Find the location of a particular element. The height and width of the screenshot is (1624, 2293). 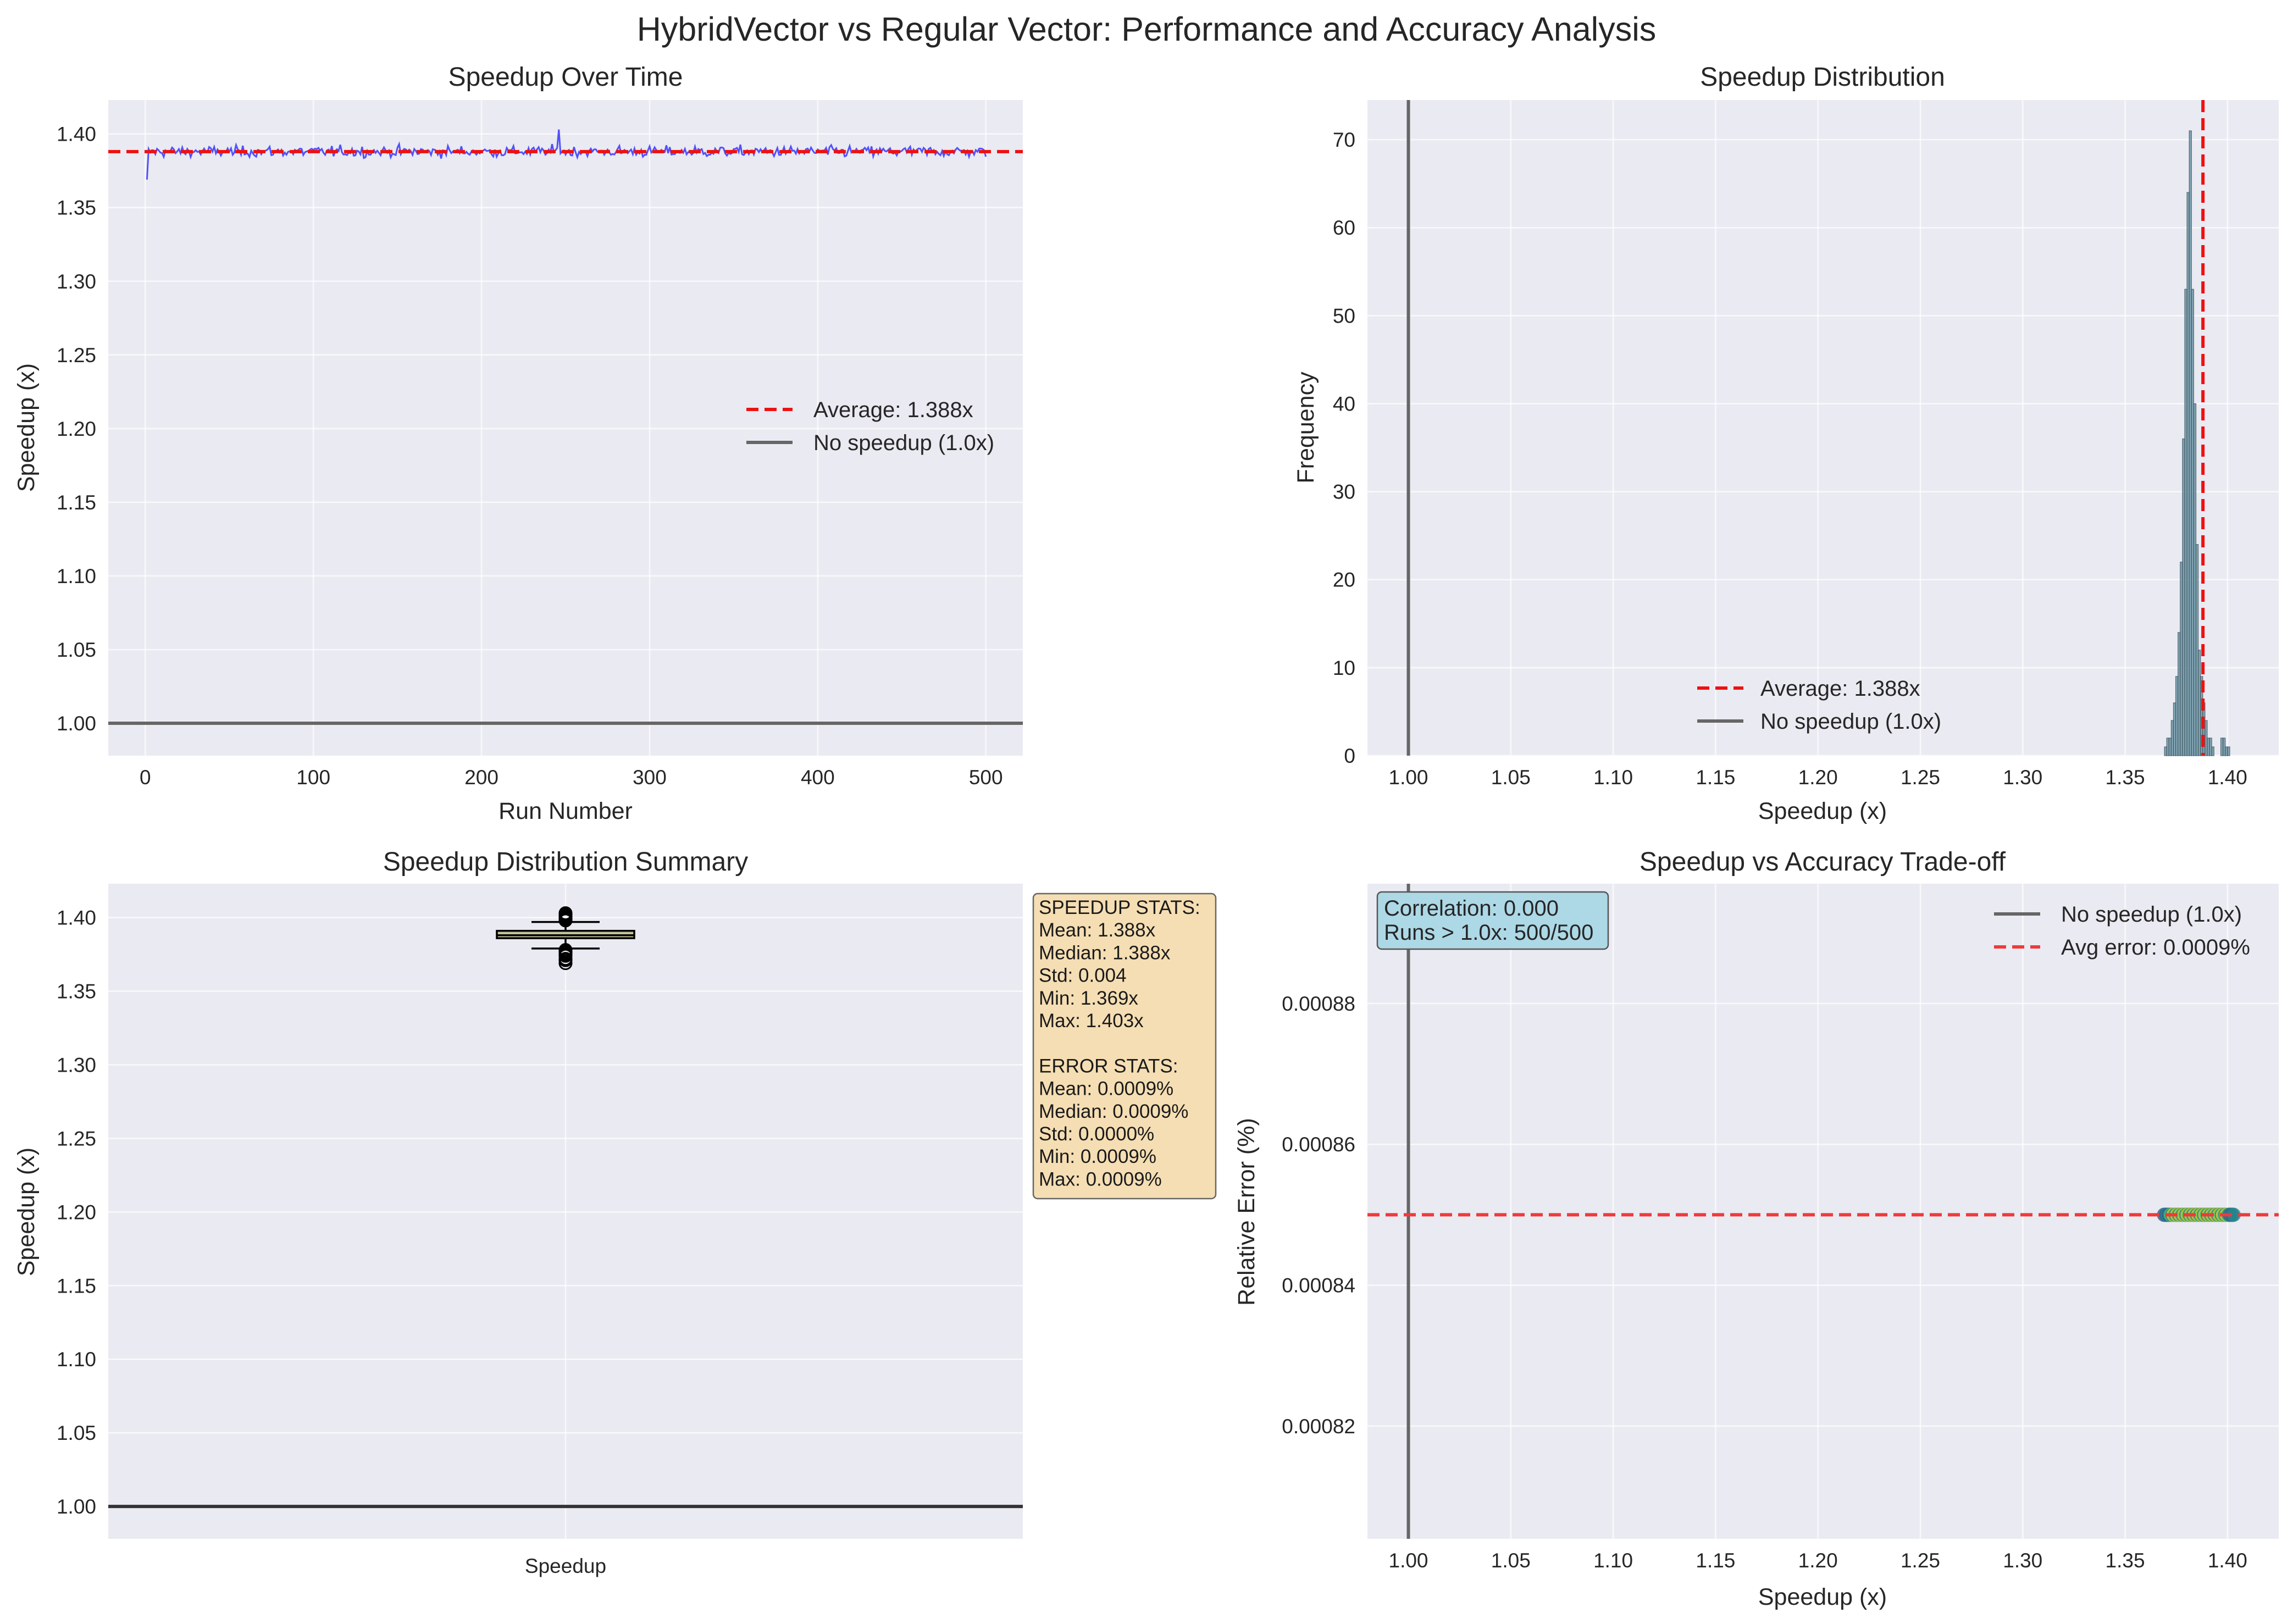

speedup-over-time-title: Speedup Over Time is located at coordinates (565, 77).